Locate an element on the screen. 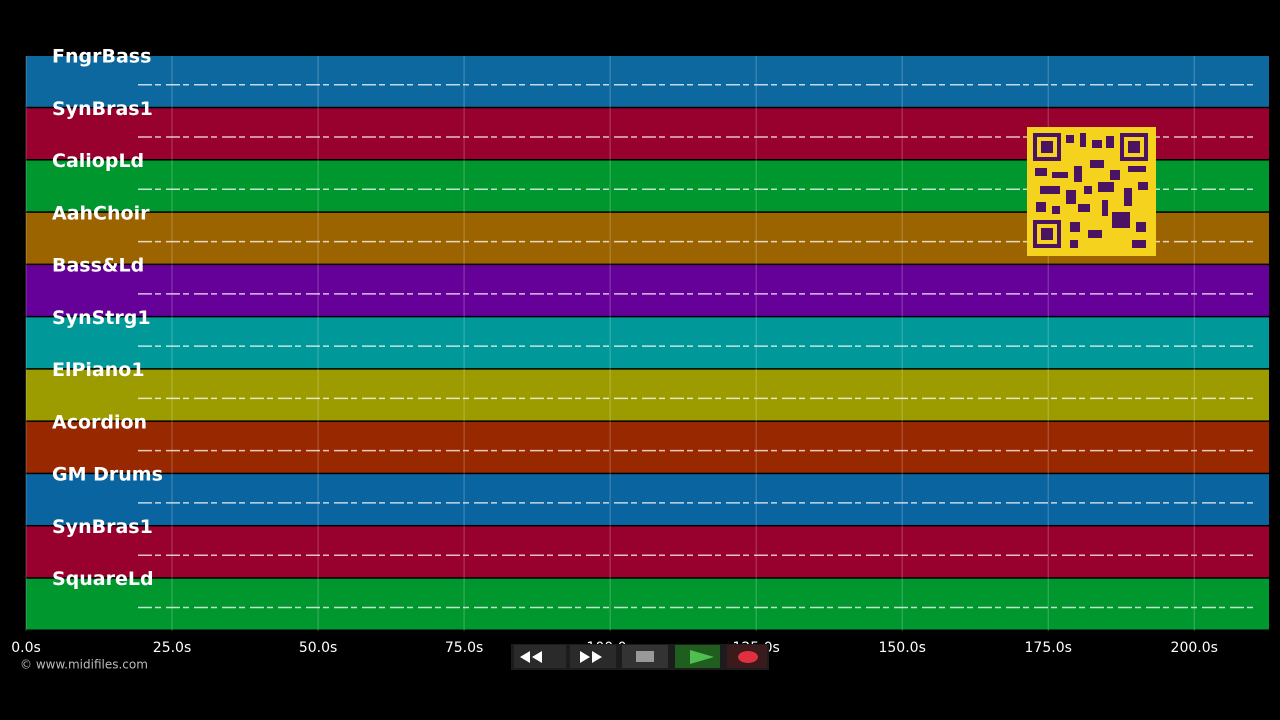  track-name: SynStrg1 is located at coordinates (101, 318).